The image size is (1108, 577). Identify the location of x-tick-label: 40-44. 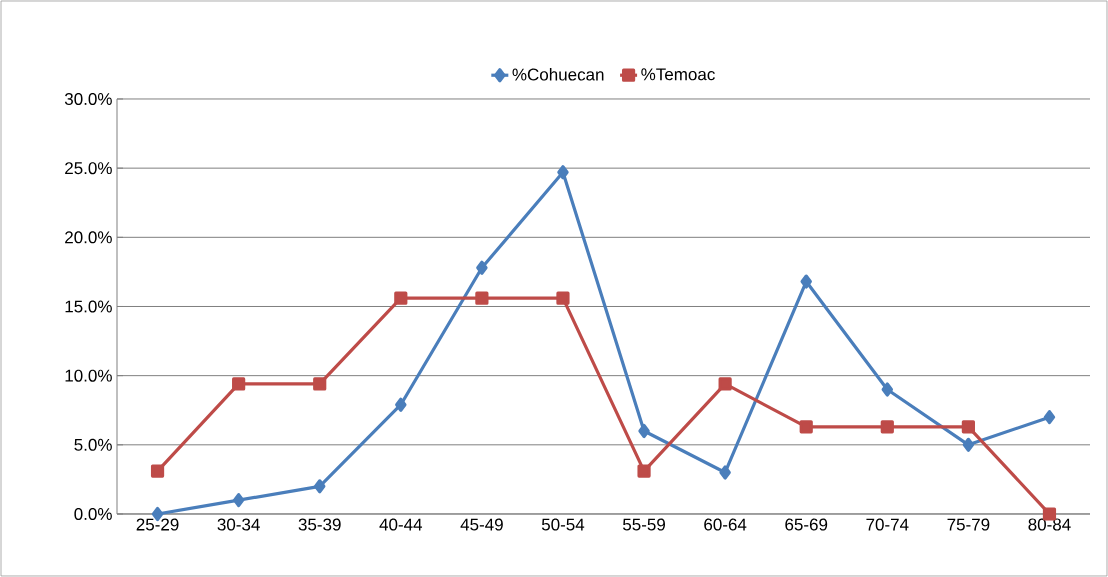
(401, 524).